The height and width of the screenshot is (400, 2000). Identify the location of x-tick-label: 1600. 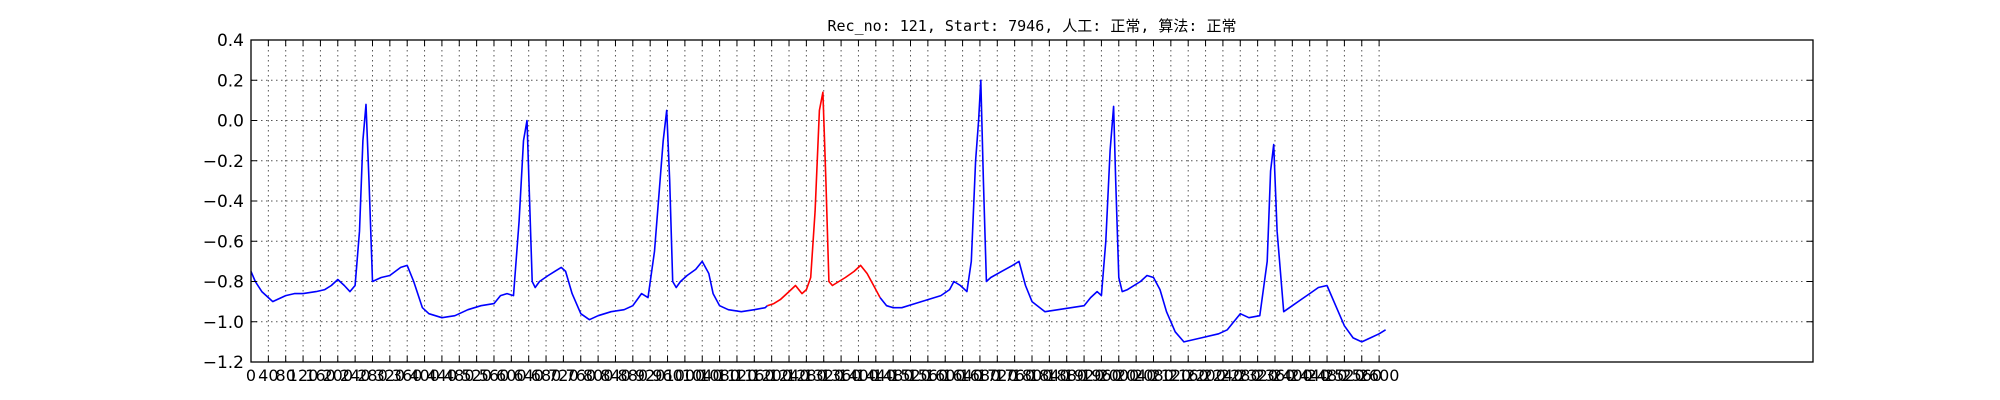
(945, 375).